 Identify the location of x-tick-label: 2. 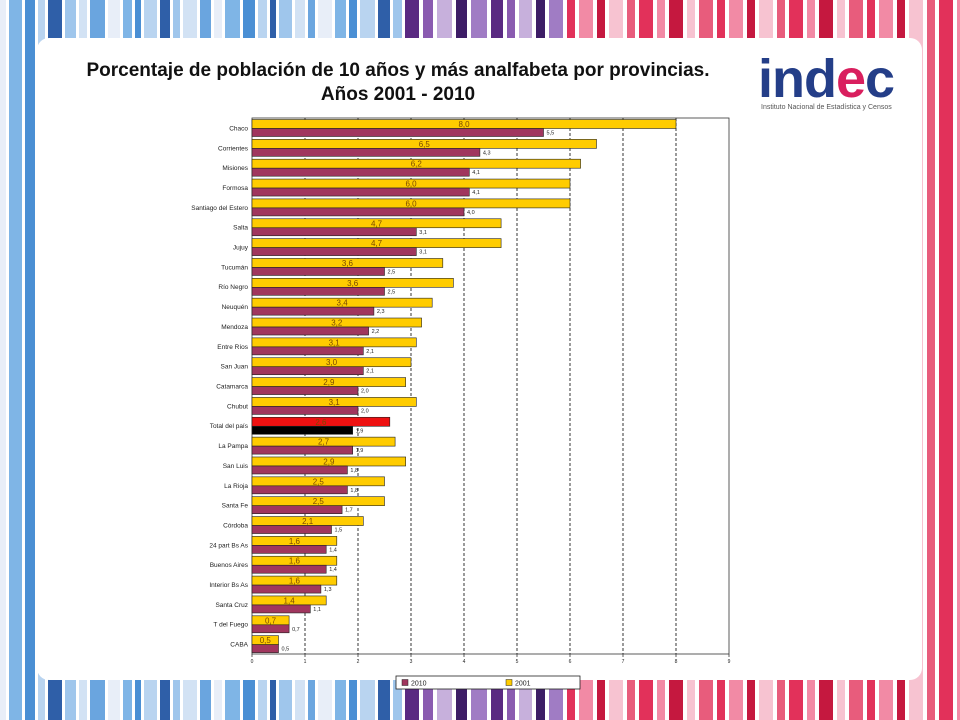
(358, 662).